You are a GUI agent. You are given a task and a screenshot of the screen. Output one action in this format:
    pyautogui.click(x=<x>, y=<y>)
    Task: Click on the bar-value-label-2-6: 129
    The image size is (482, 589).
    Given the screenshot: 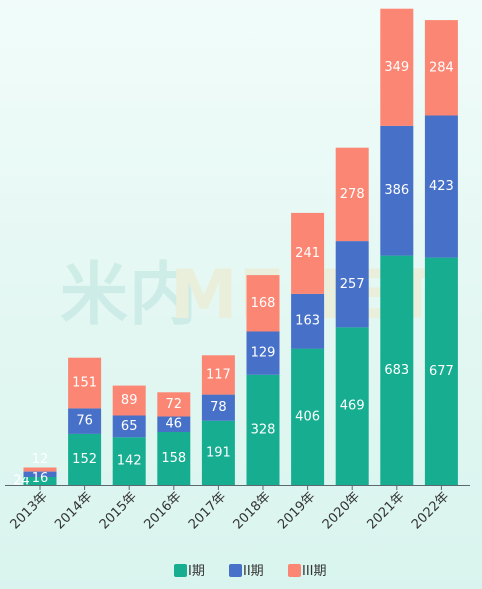 What is the action you would take?
    pyautogui.click(x=263, y=353)
    